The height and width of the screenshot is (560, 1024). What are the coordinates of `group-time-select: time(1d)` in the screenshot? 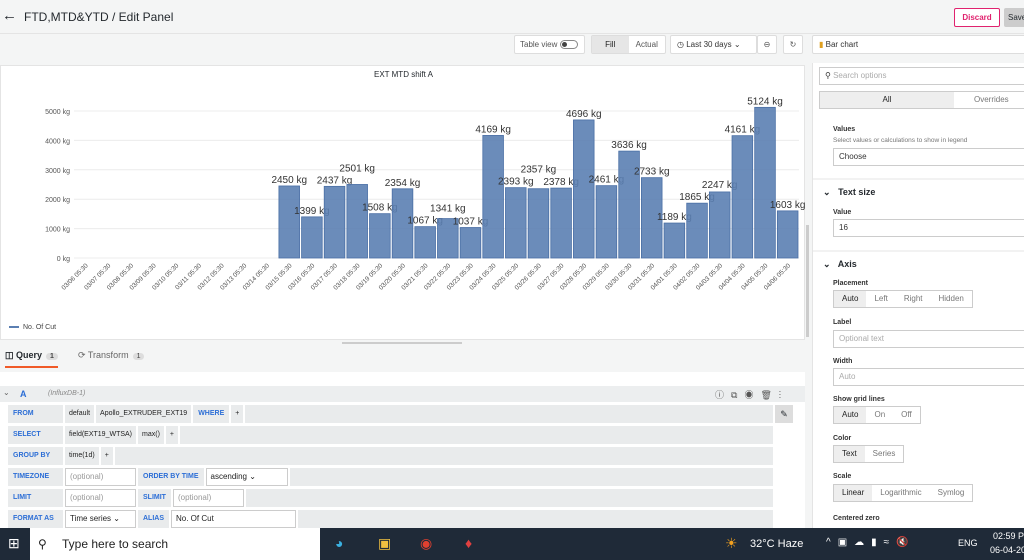 It's located at (82, 456).